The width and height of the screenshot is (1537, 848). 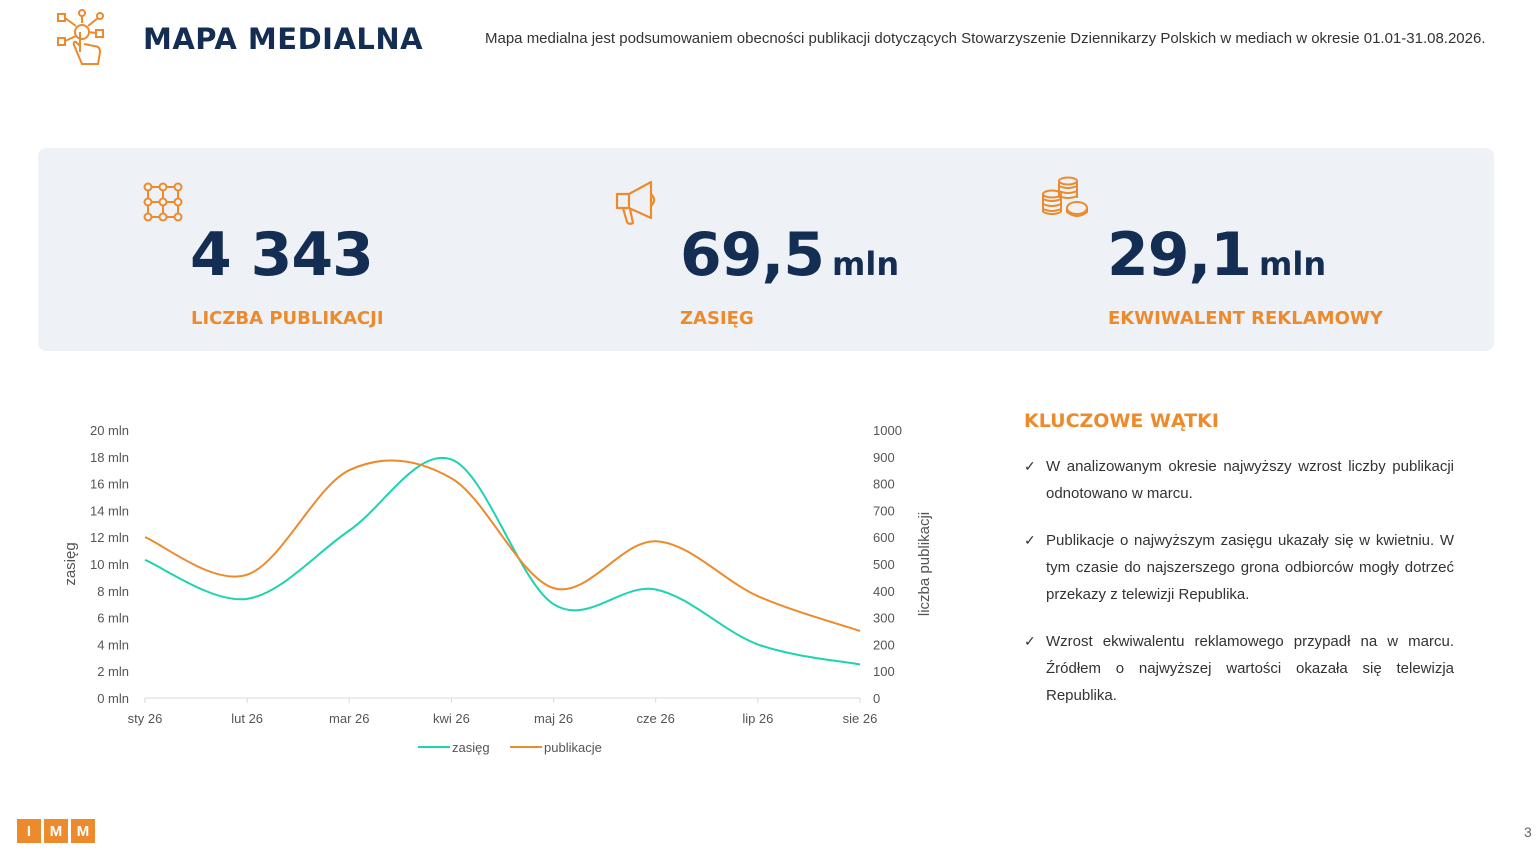 I want to click on kpi-ave-number: 29,1, so click(x=1179, y=255).